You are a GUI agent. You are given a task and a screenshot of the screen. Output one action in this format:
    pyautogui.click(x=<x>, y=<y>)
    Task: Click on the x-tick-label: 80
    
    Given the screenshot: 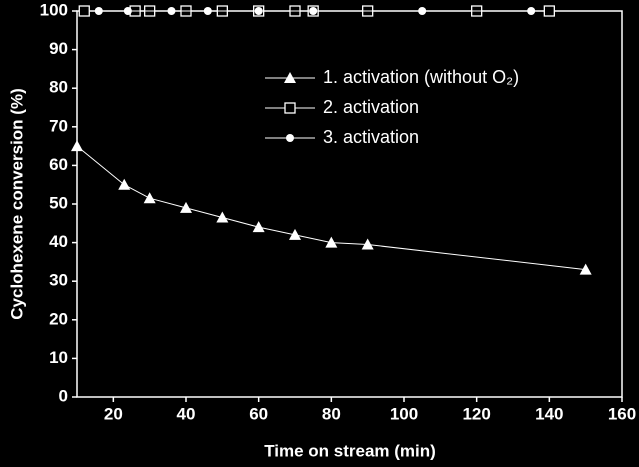 What is the action you would take?
    pyautogui.click(x=331, y=413)
    